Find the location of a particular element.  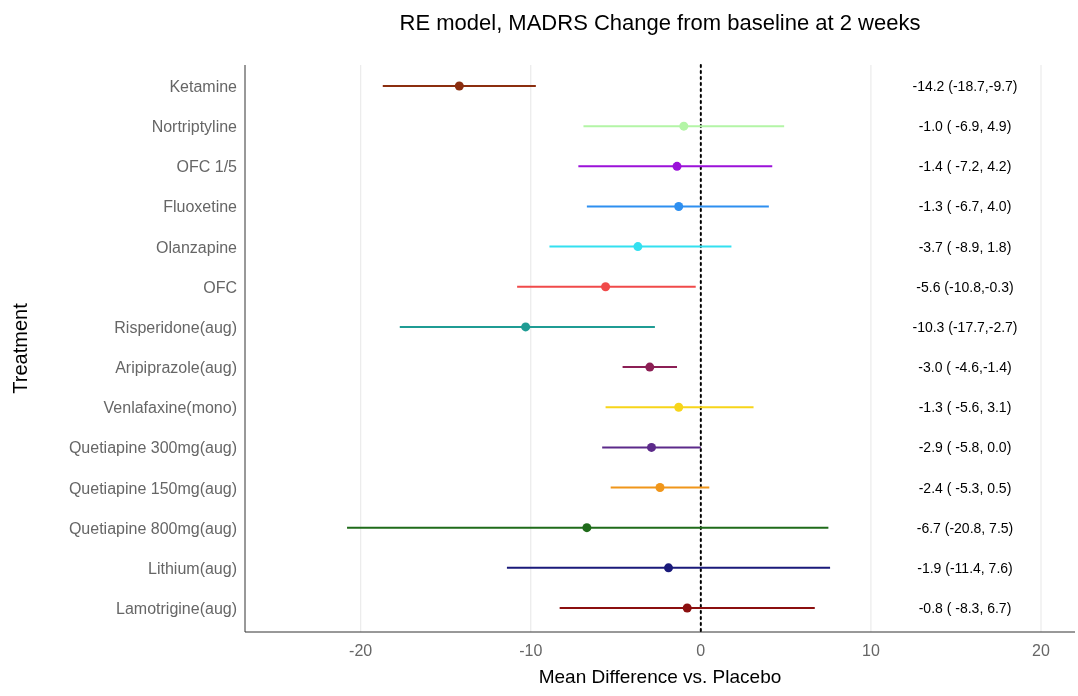

annotation: -2.9 ( -5.8, 0.0) is located at coordinates (965, 447).